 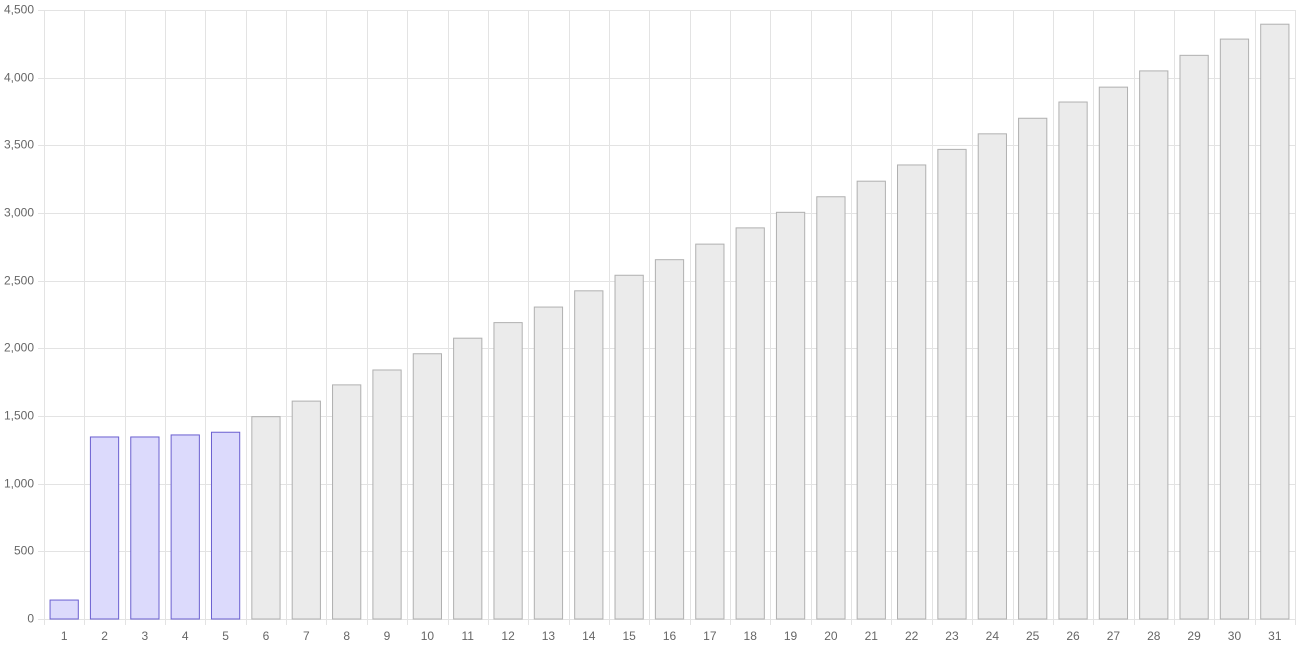 I want to click on y-tick-label: 0, so click(x=30, y=619).